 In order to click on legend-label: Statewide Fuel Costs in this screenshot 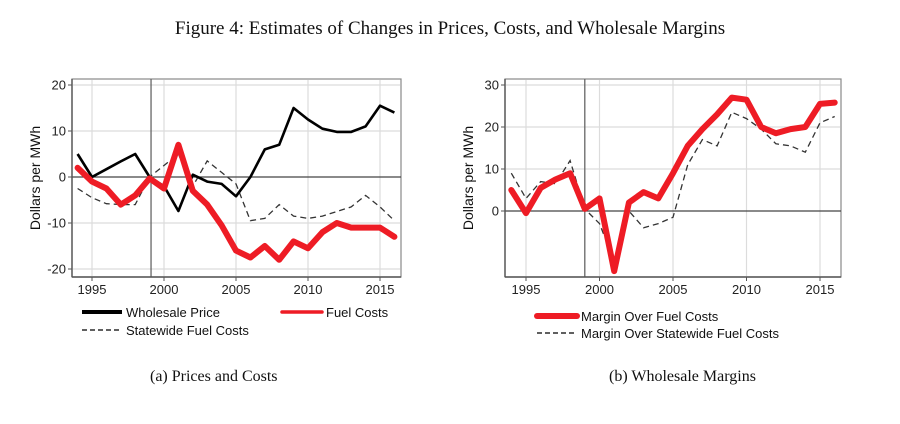, I will do `click(187, 330)`.